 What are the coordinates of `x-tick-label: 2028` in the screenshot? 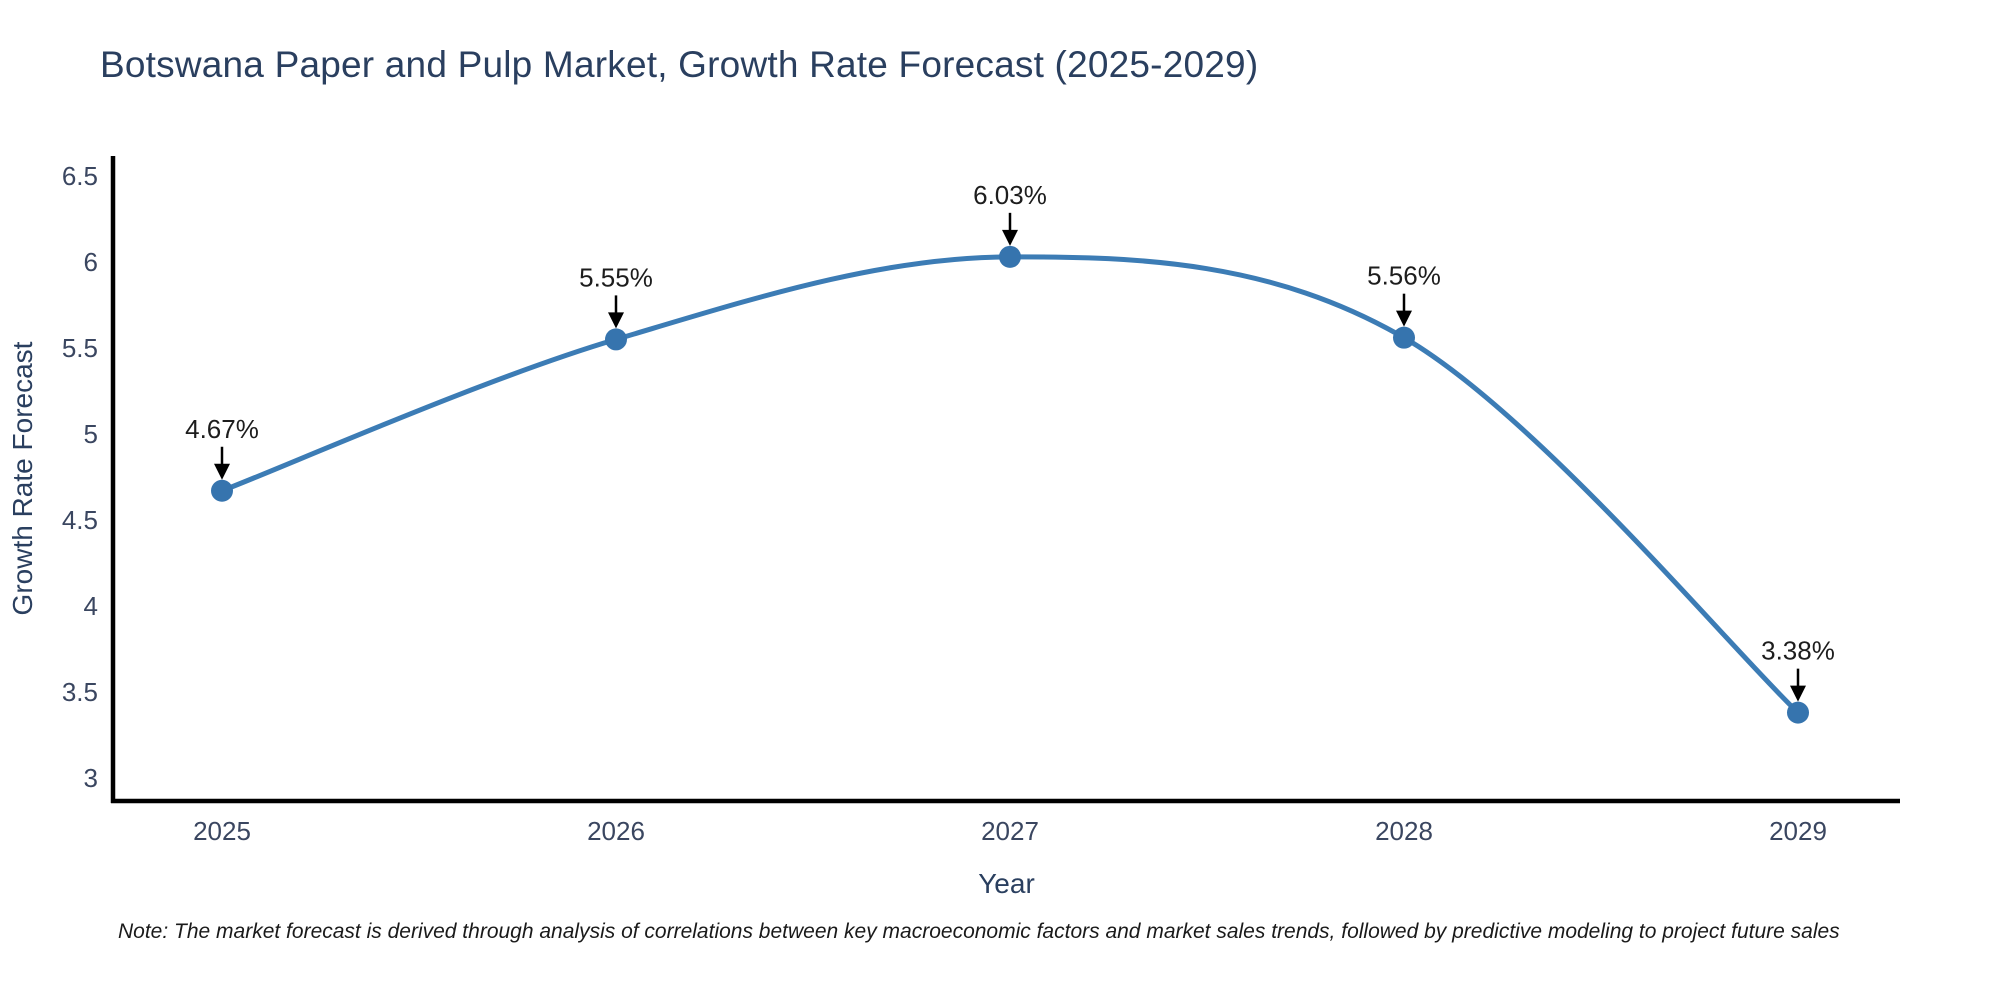 It's located at (1404, 831).